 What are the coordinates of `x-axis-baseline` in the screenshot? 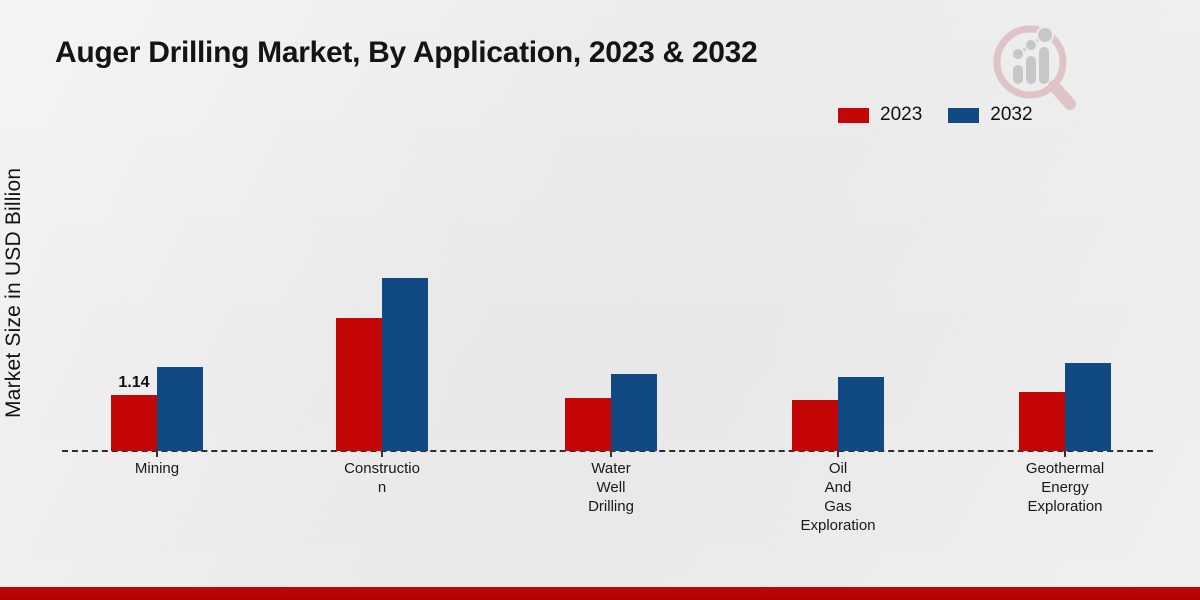 It's located at (607, 451).